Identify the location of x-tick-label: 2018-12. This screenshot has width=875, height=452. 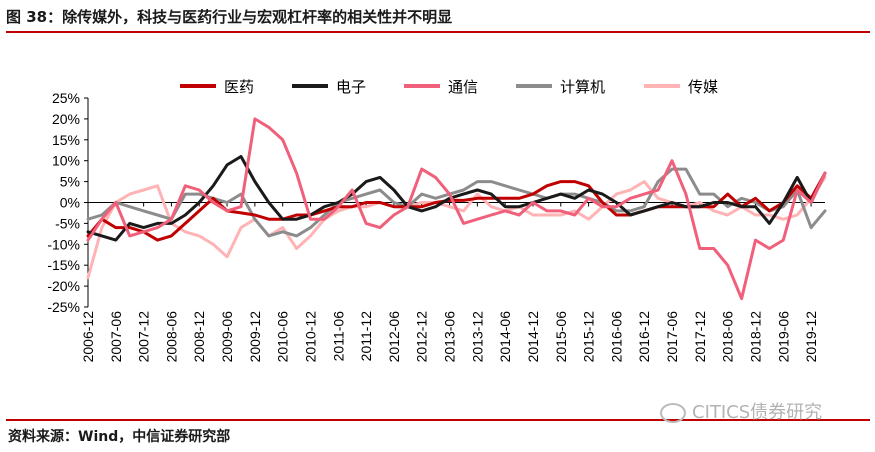
(755, 337).